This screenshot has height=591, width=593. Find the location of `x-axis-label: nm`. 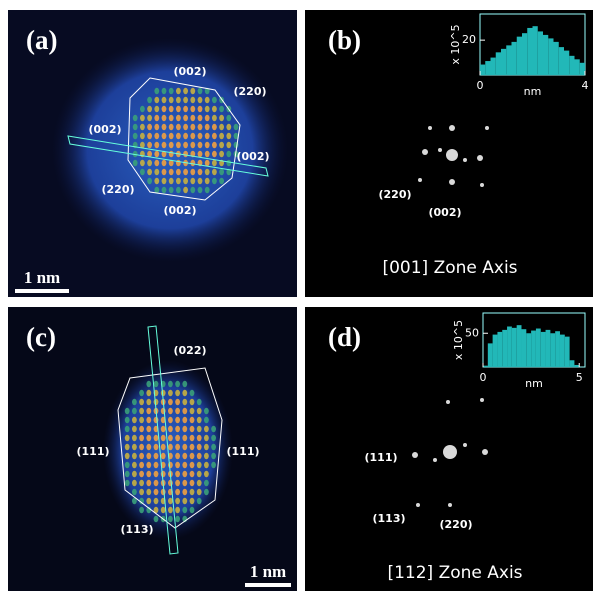

x-axis-label: nm is located at coordinates (533, 91).